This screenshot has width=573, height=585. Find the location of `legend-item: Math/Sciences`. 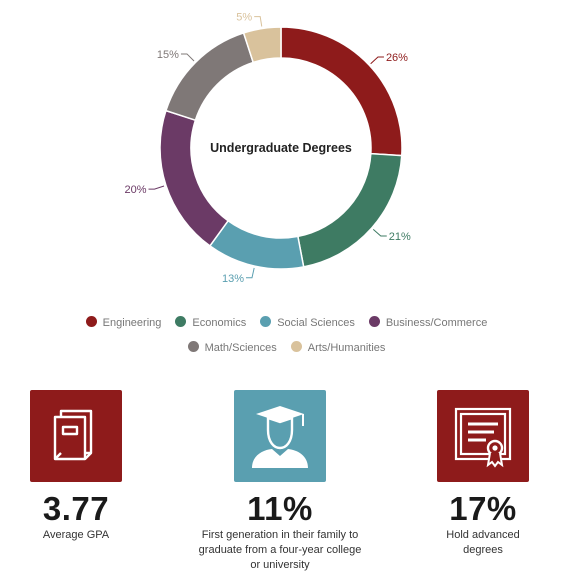

legend-item: Math/Sciences is located at coordinates (232, 347).